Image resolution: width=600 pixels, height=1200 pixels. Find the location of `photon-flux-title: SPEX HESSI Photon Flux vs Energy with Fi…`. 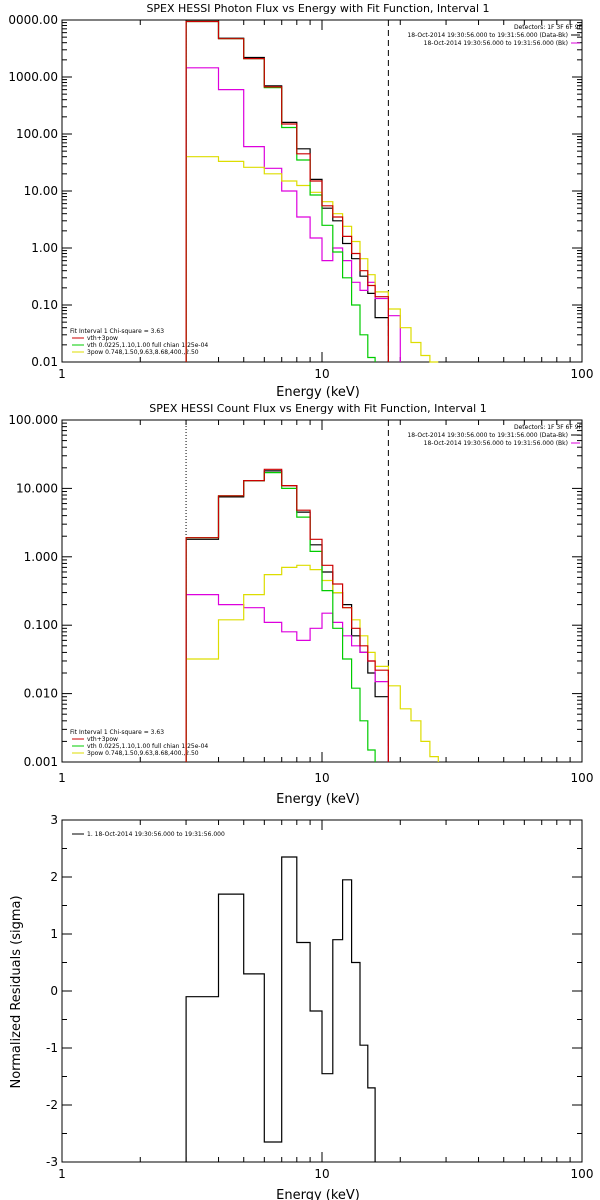

photon-flux-title: SPEX HESSI Photon Flux vs Energy with Fi… is located at coordinates (317, 8).